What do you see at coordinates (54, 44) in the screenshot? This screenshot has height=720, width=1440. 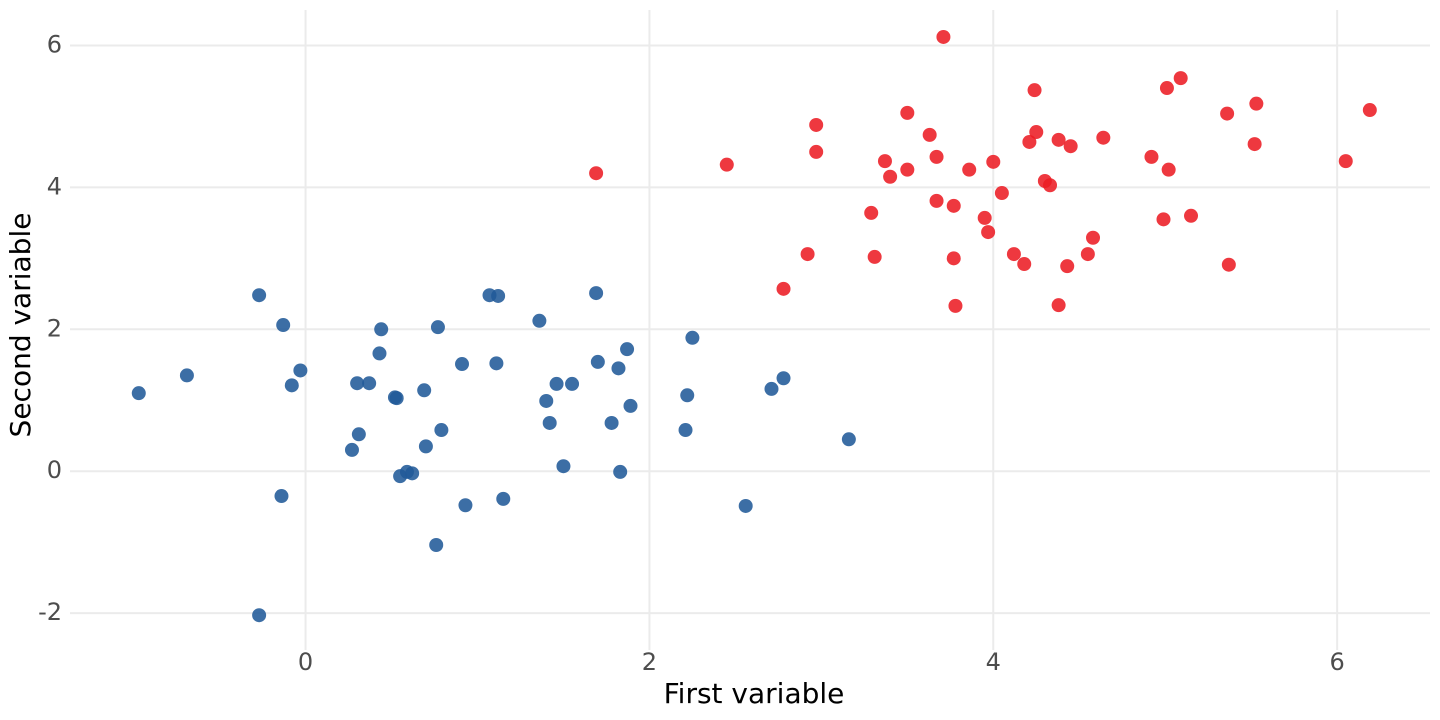 I see `y-tick-label: 6` at bounding box center [54, 44].